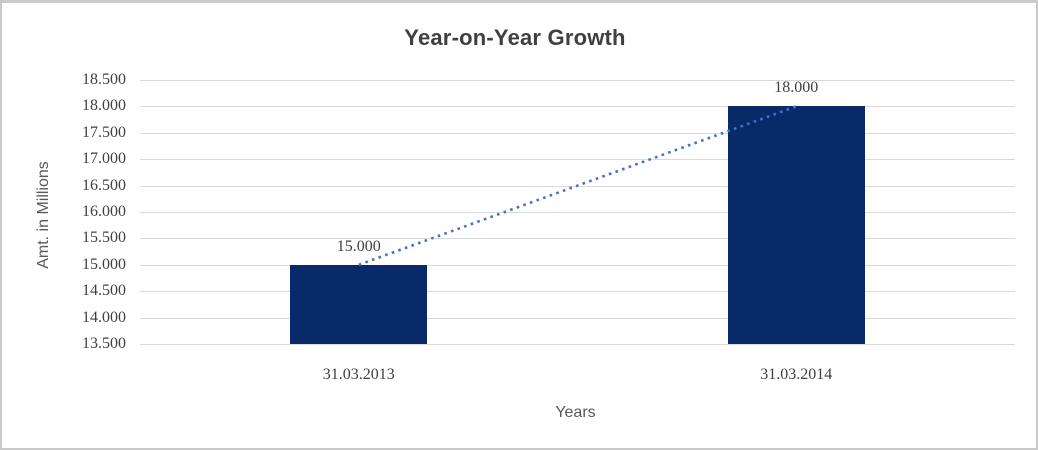 Image resolution: width=1038 pixels, height=450 pixels. I want to click on chart-title: Year-on-Year Growth, so click(515, 37).